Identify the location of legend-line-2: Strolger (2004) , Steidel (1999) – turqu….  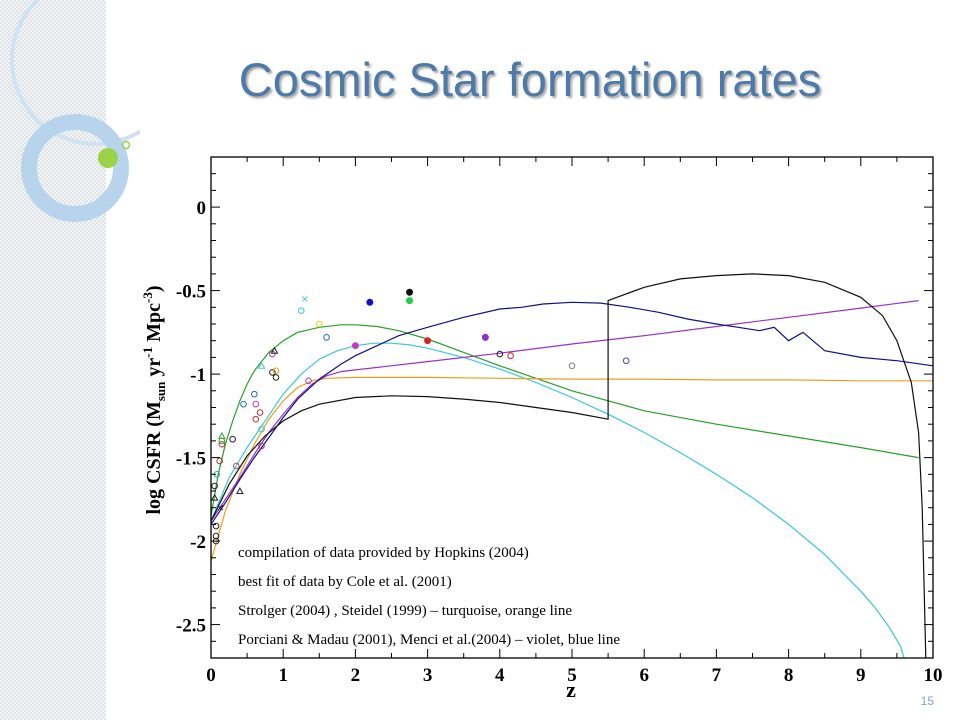
(405, 611).